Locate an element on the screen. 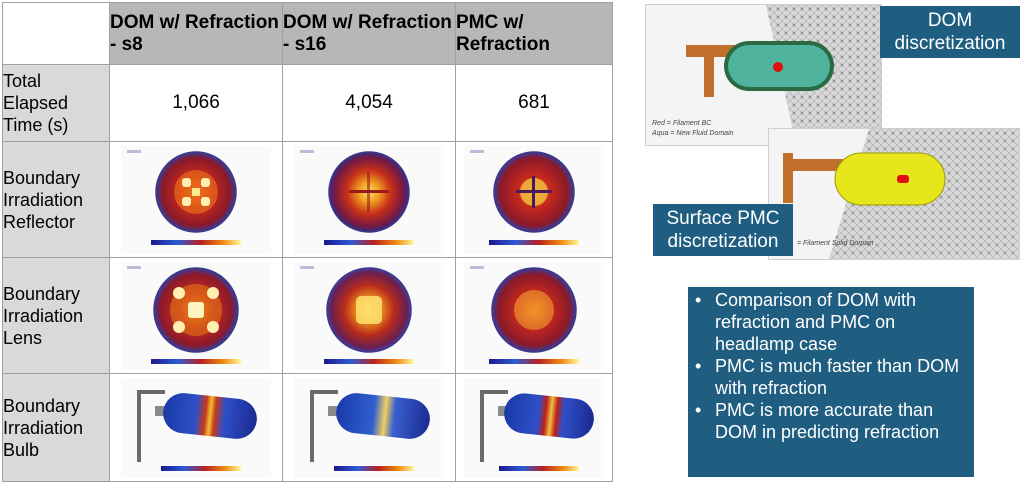  dom-caption-aqua: Aqua = New Fluid Domain is located at coordinates (692, 133).